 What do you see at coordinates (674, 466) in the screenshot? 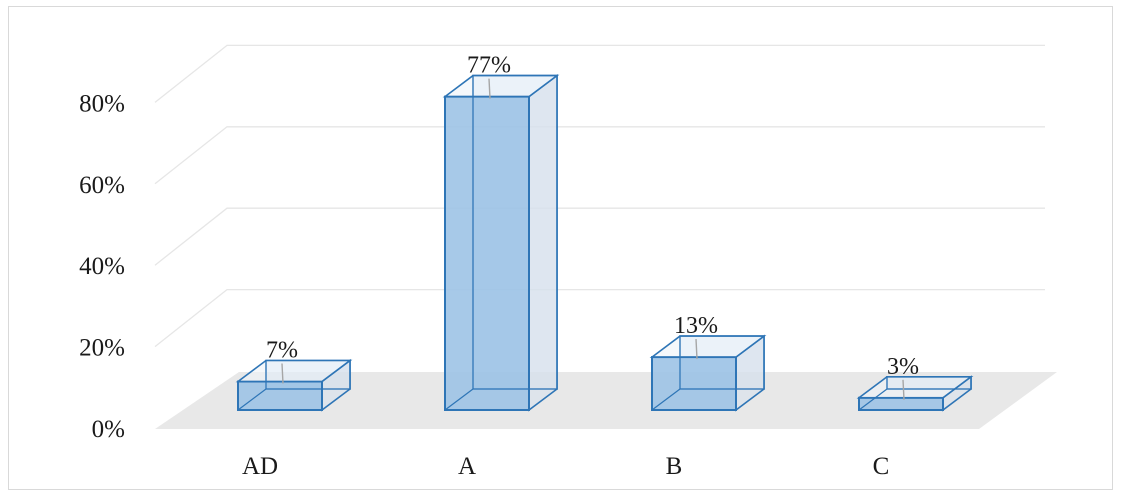
I see `x-category-label: B` at bounding box center [674, 466].